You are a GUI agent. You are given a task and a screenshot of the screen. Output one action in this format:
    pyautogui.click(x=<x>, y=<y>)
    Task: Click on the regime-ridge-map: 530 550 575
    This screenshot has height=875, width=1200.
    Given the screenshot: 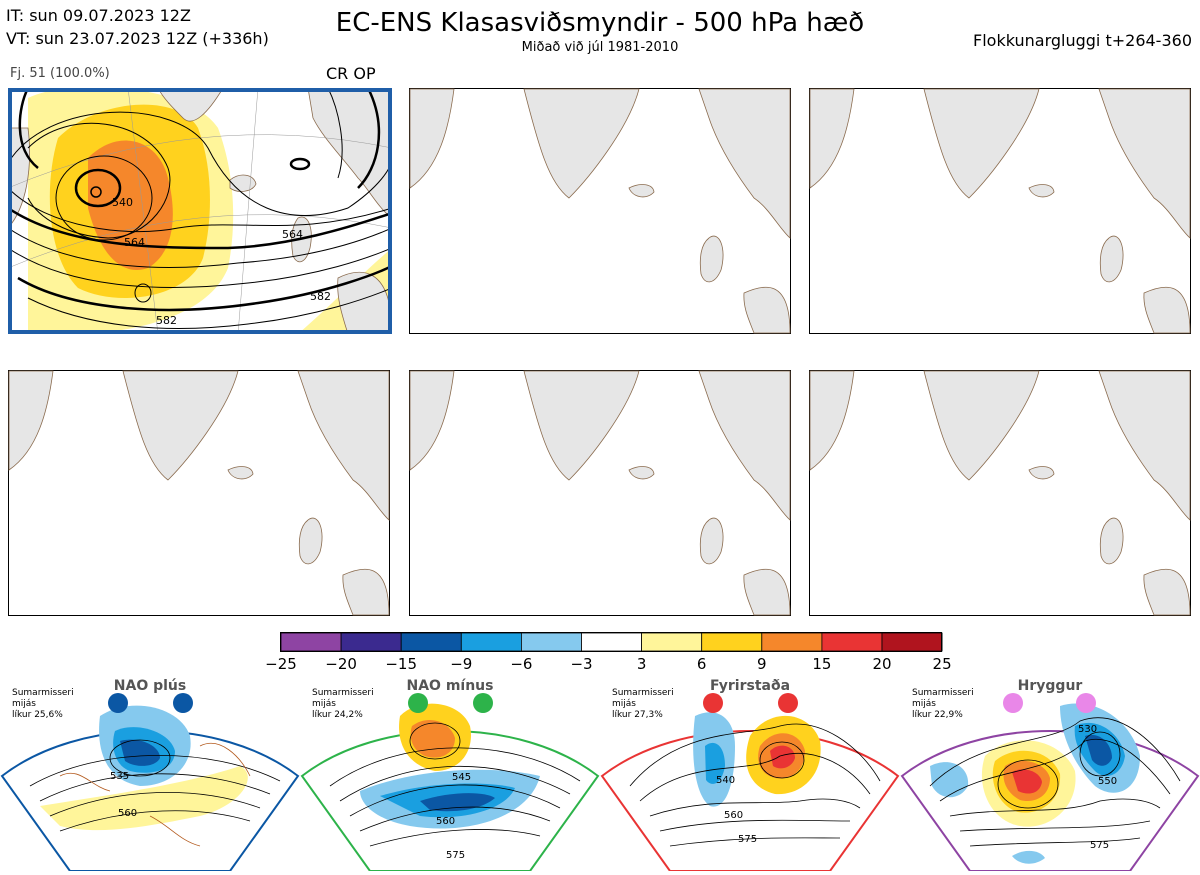 What is the action you would take?
    pyautogui.click(x=1050, y=782)
    